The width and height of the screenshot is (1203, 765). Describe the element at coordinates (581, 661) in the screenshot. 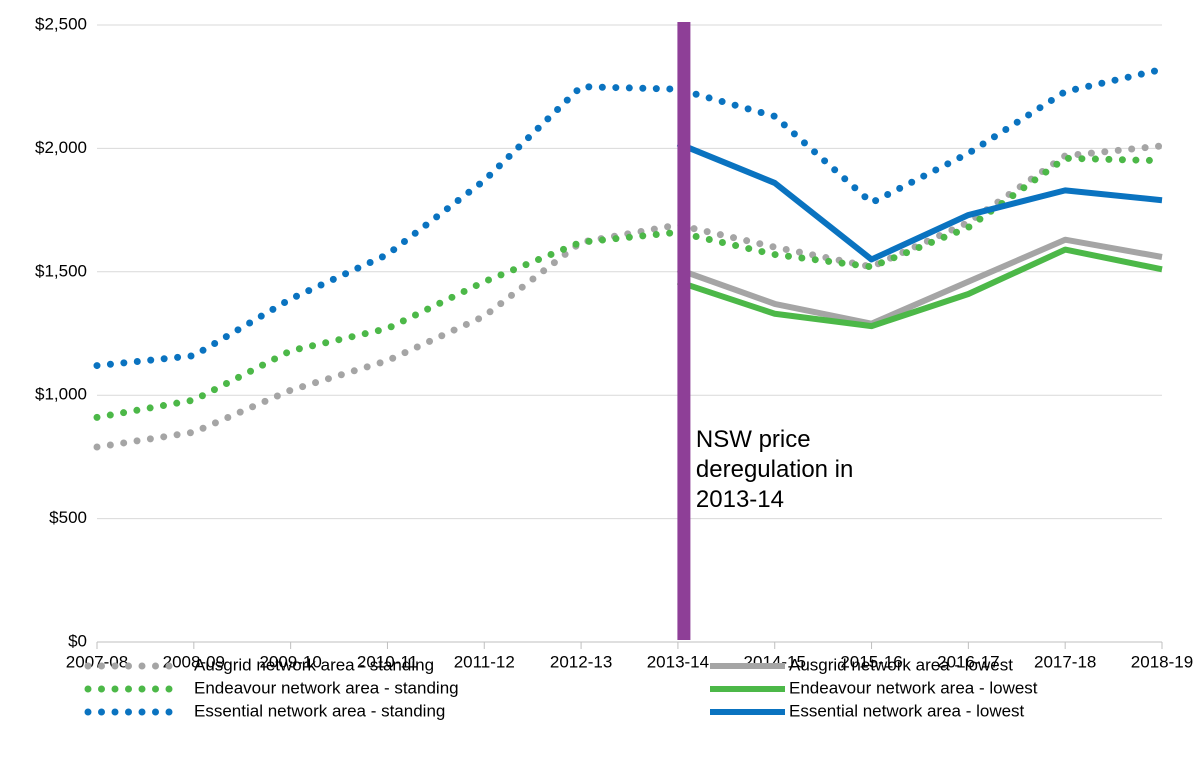

I see `x-tick-label: 2012-13` at that location.